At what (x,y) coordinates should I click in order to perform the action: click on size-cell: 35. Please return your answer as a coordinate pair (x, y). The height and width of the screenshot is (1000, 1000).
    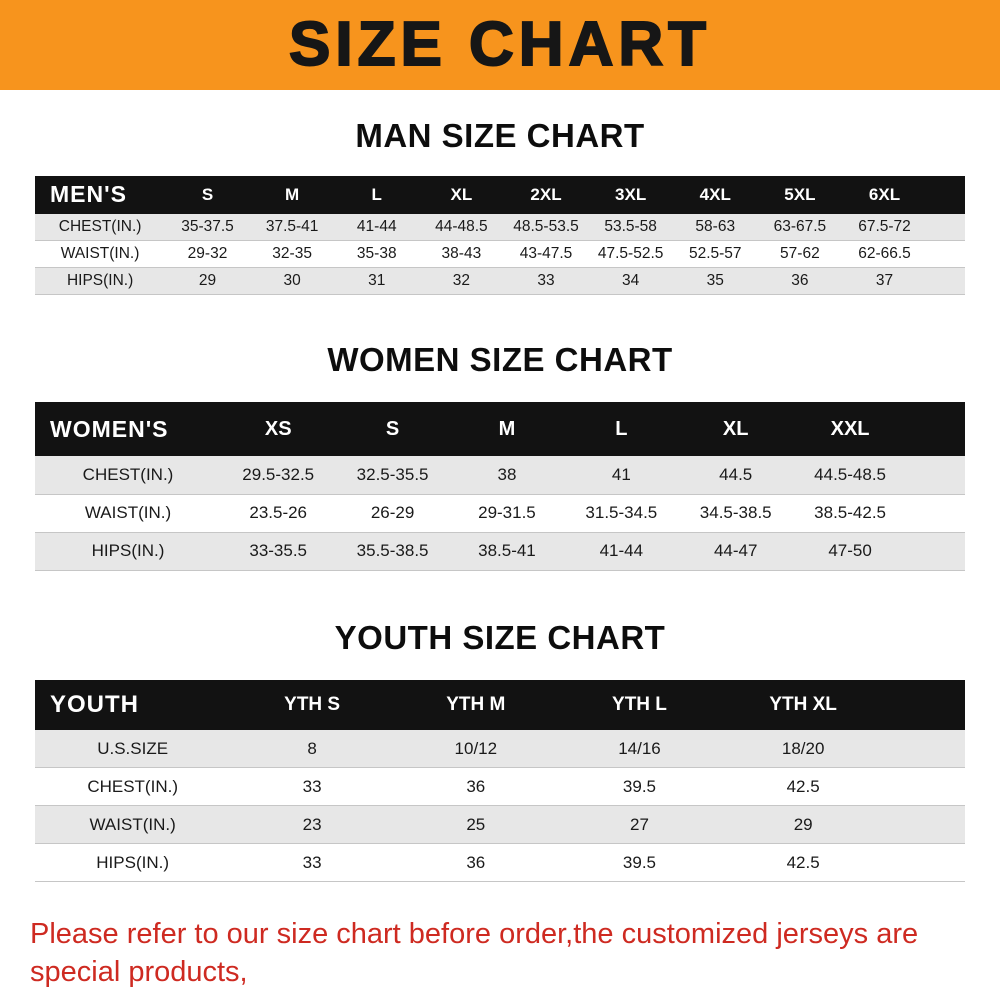
    Looking at the image, I should click on (715, 281).